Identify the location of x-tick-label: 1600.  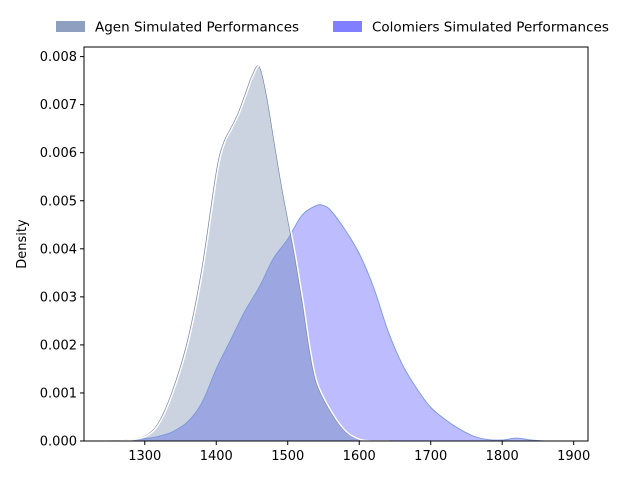
(359, 456).